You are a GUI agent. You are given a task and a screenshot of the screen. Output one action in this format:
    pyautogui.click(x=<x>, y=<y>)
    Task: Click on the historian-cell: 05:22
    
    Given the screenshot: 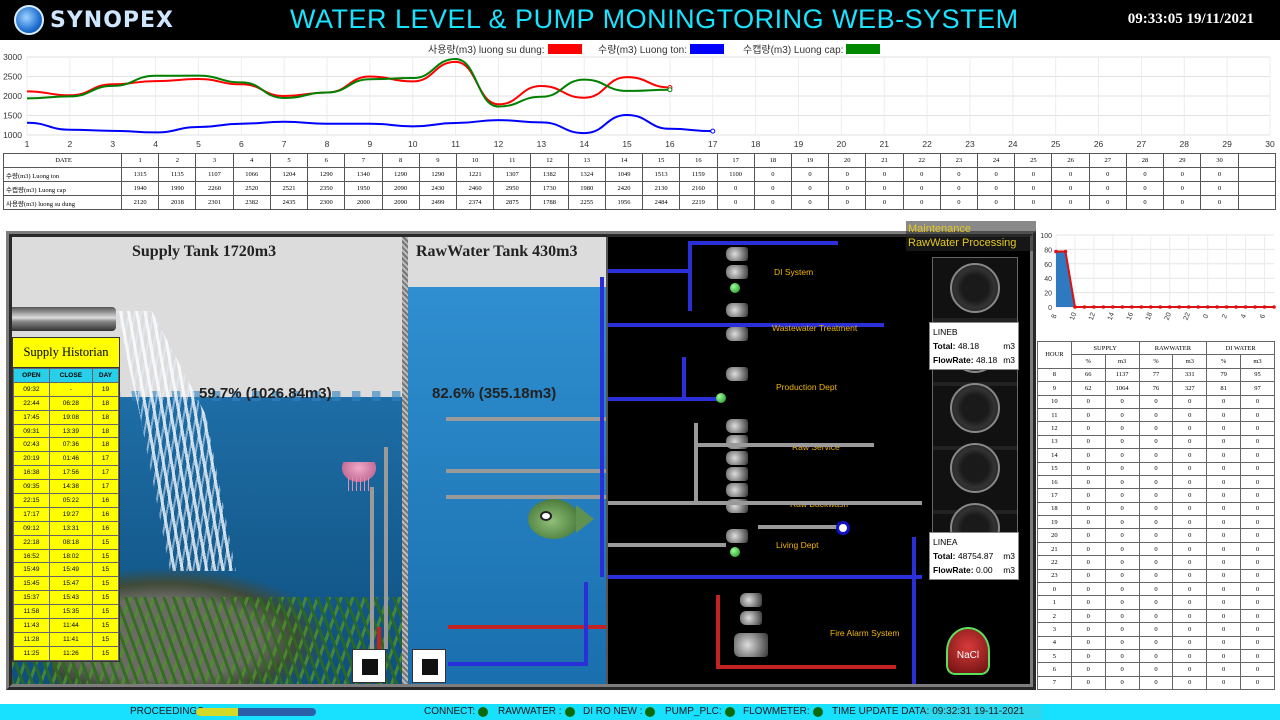 What is the action you would take?
    pyautogui.click(x=70, y=500)
    